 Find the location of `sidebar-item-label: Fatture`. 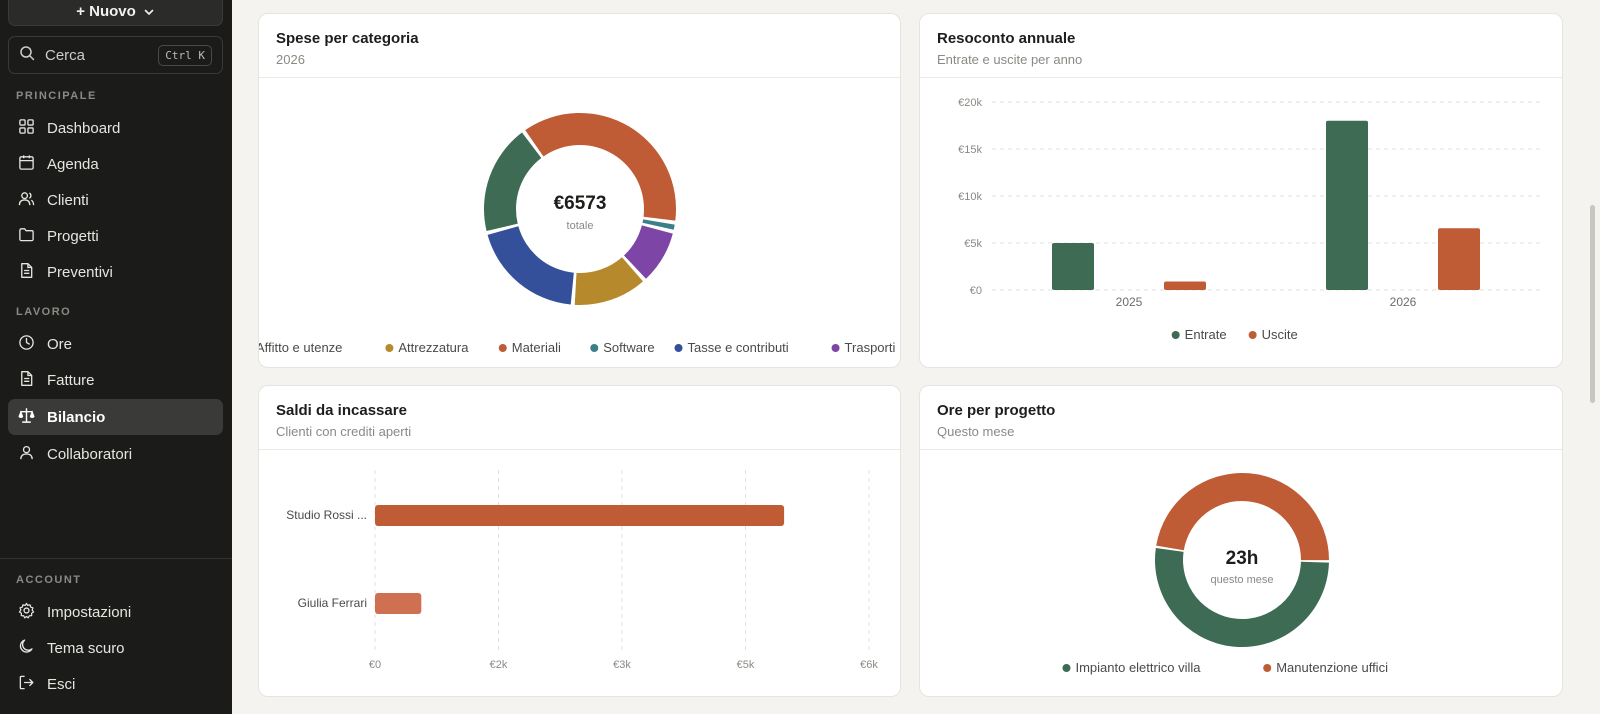

sidebar-item-label: Fatture is located at coordinates (71, 380).